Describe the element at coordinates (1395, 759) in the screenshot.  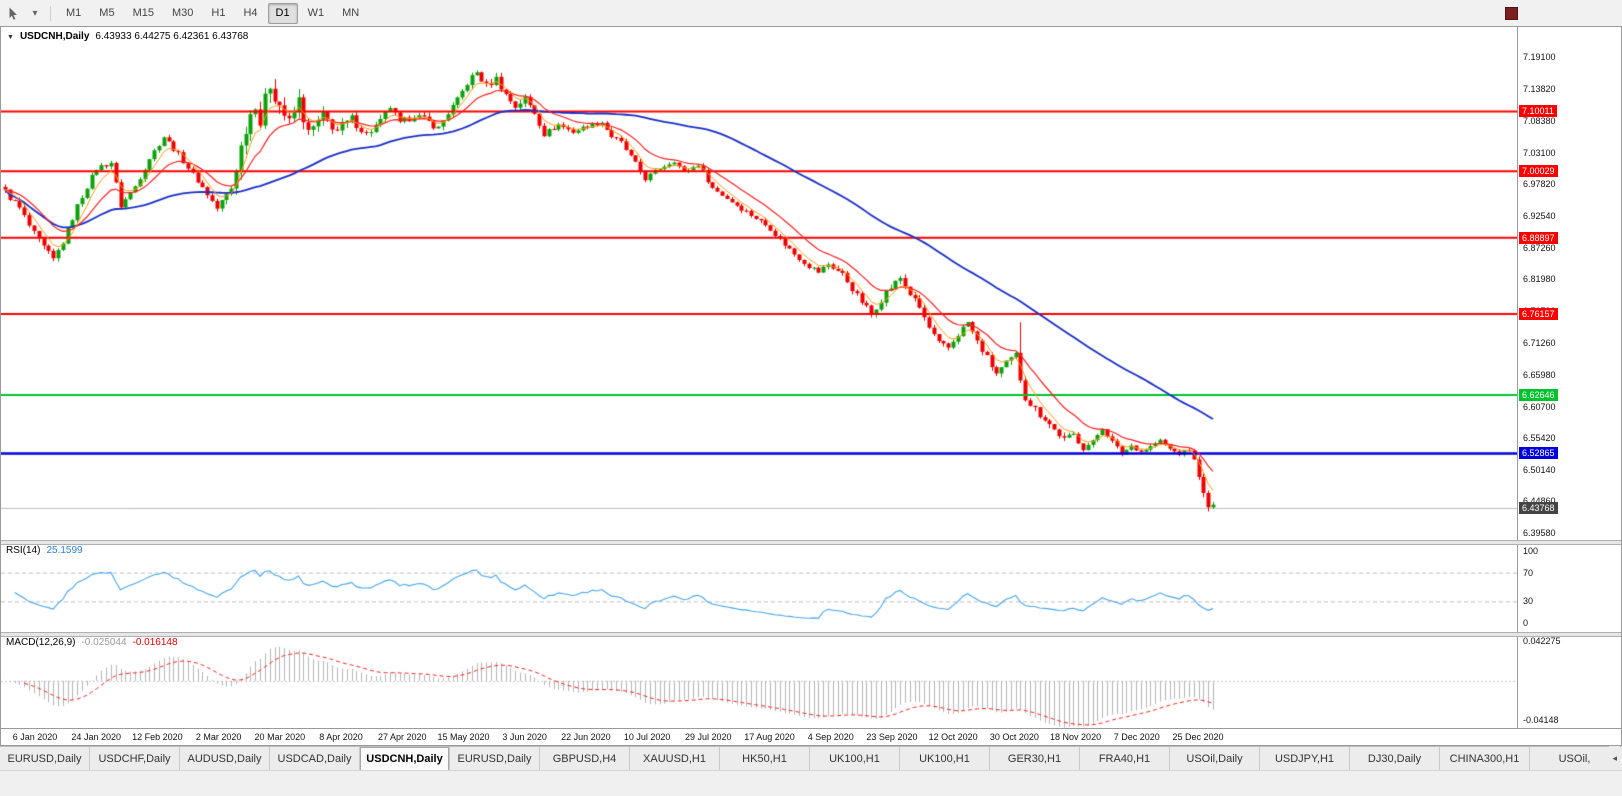
I see `chart-tab-dj30-daily: DJ30,Daily` at that location.